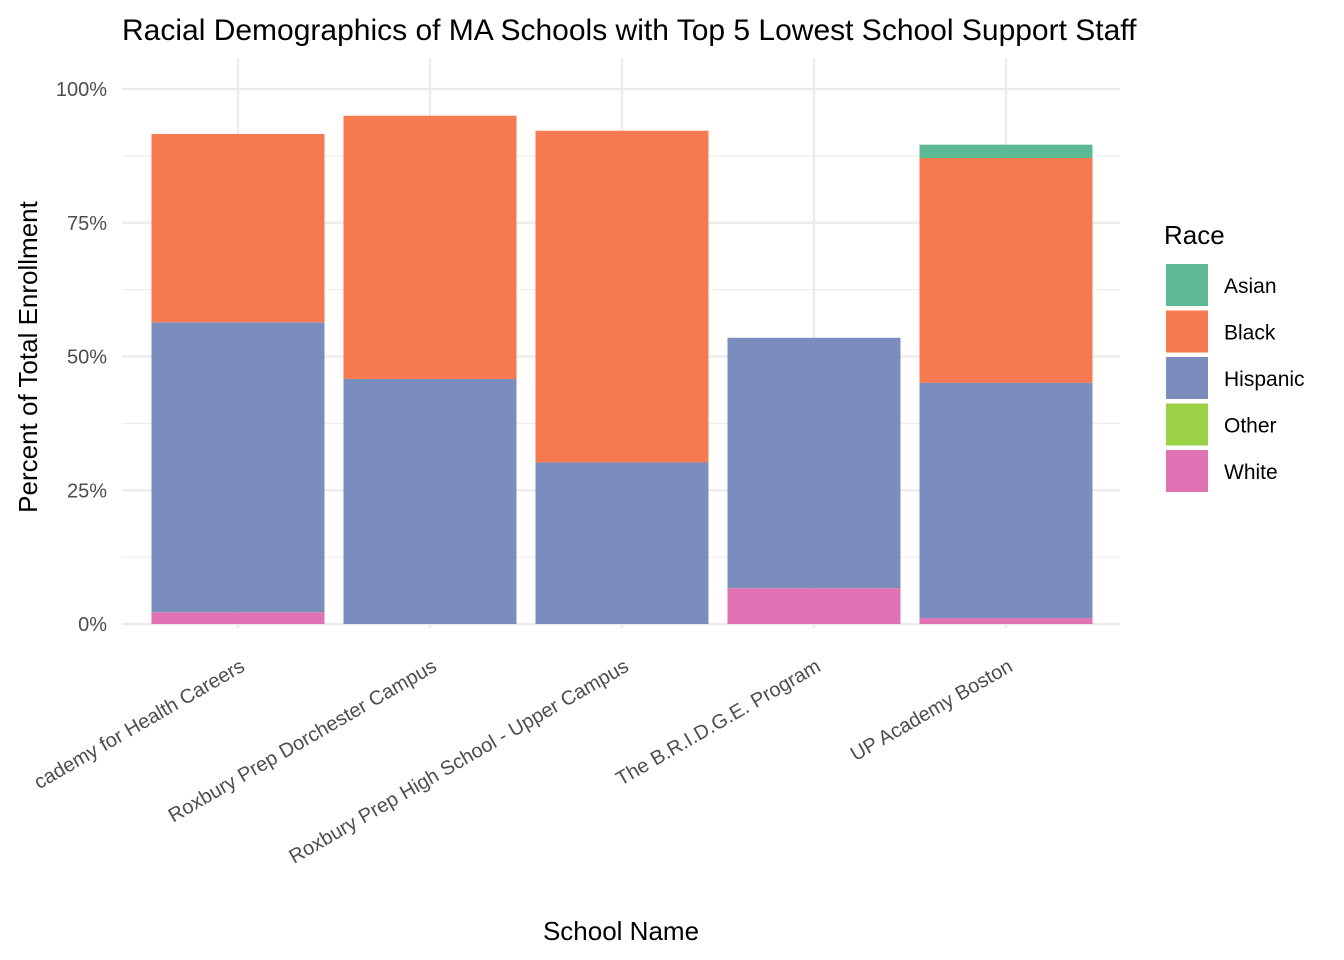 The height and width of the screenshot is (960, 1344). Describe the element at coordinates (814, 463) in the screenshot. I see `bar-hispanic-the-b-r-i-d-g-e-program` at that location.